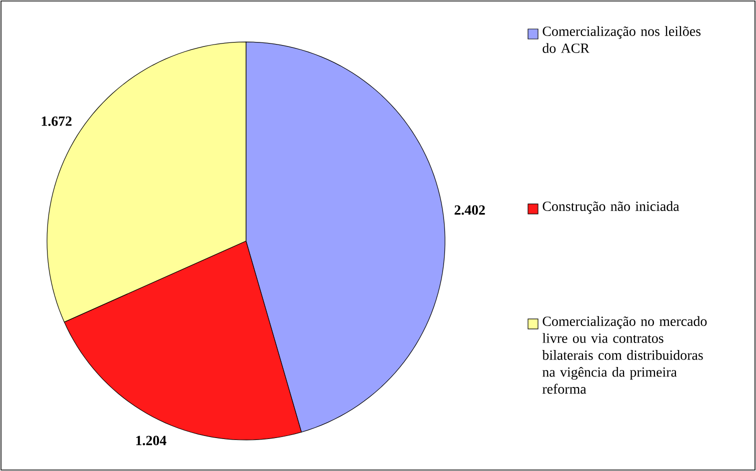 Image resolution: width=756 pixels, height=471 pixels. What do you see at coordinates (611, 207) in the screenshot?
I see `legend-label: Construção não iniciada` at bounding box center [611, 207].